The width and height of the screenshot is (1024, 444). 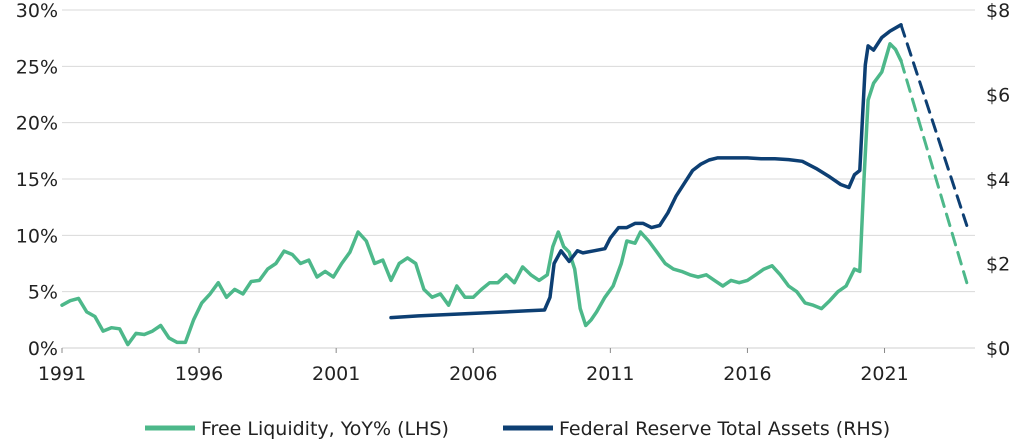 What do you see at coordinates (43, 293) in the screenshot?
I see `left-tick-label: 5%` at bounding box center [43, 293].